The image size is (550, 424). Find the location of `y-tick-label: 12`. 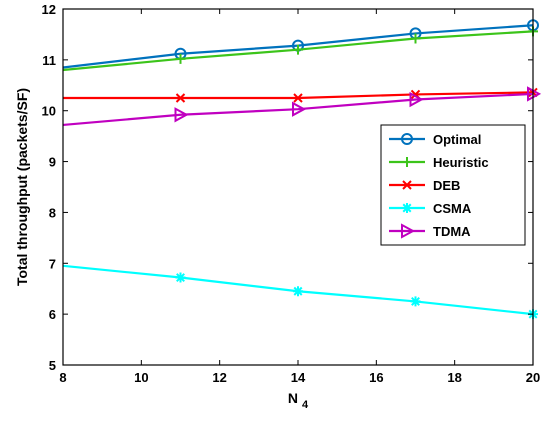

y-tick-label: 12 is located at coordinates (49, 9).